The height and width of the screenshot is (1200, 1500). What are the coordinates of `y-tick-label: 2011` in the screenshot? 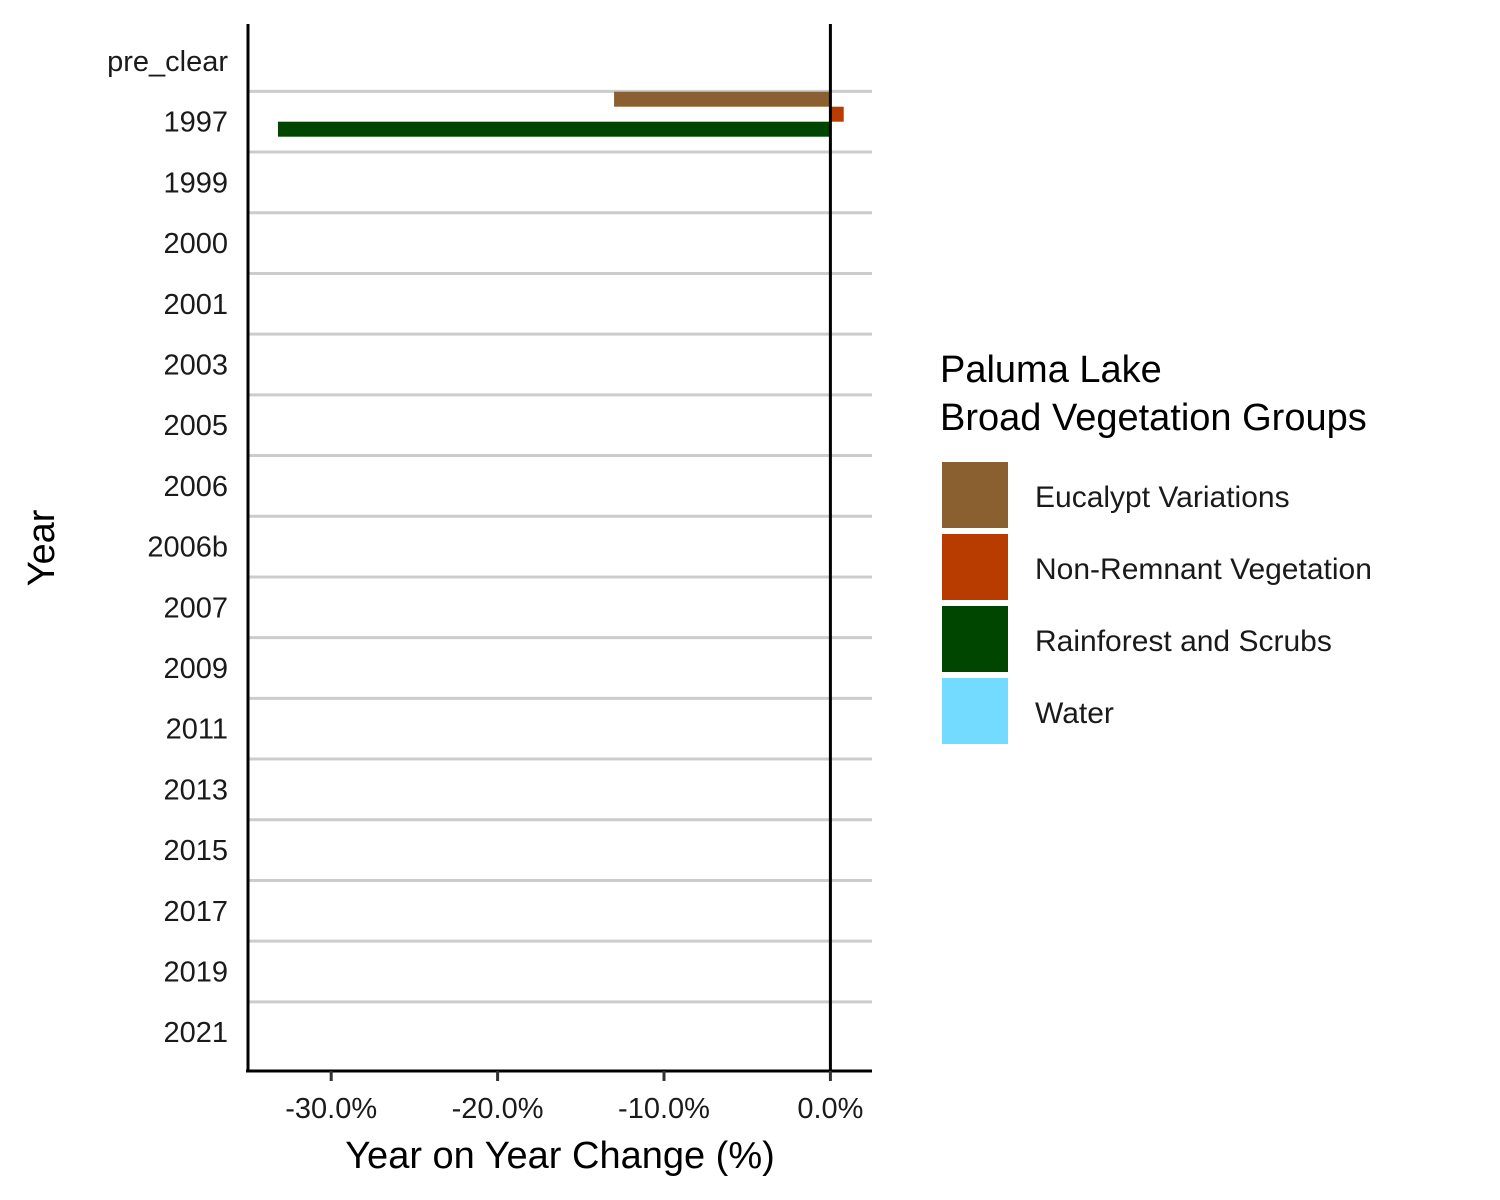 It's located at (197, 730).